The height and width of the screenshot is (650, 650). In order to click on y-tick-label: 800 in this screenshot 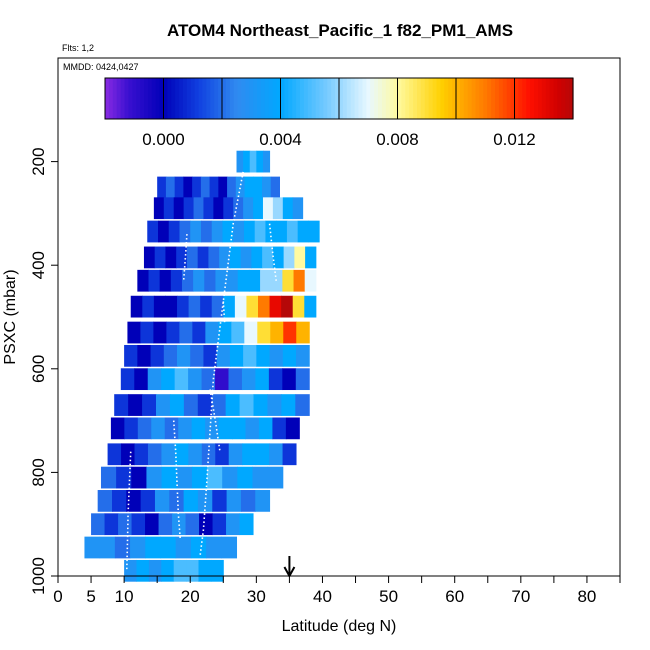, I will do `click(38, 472)`.